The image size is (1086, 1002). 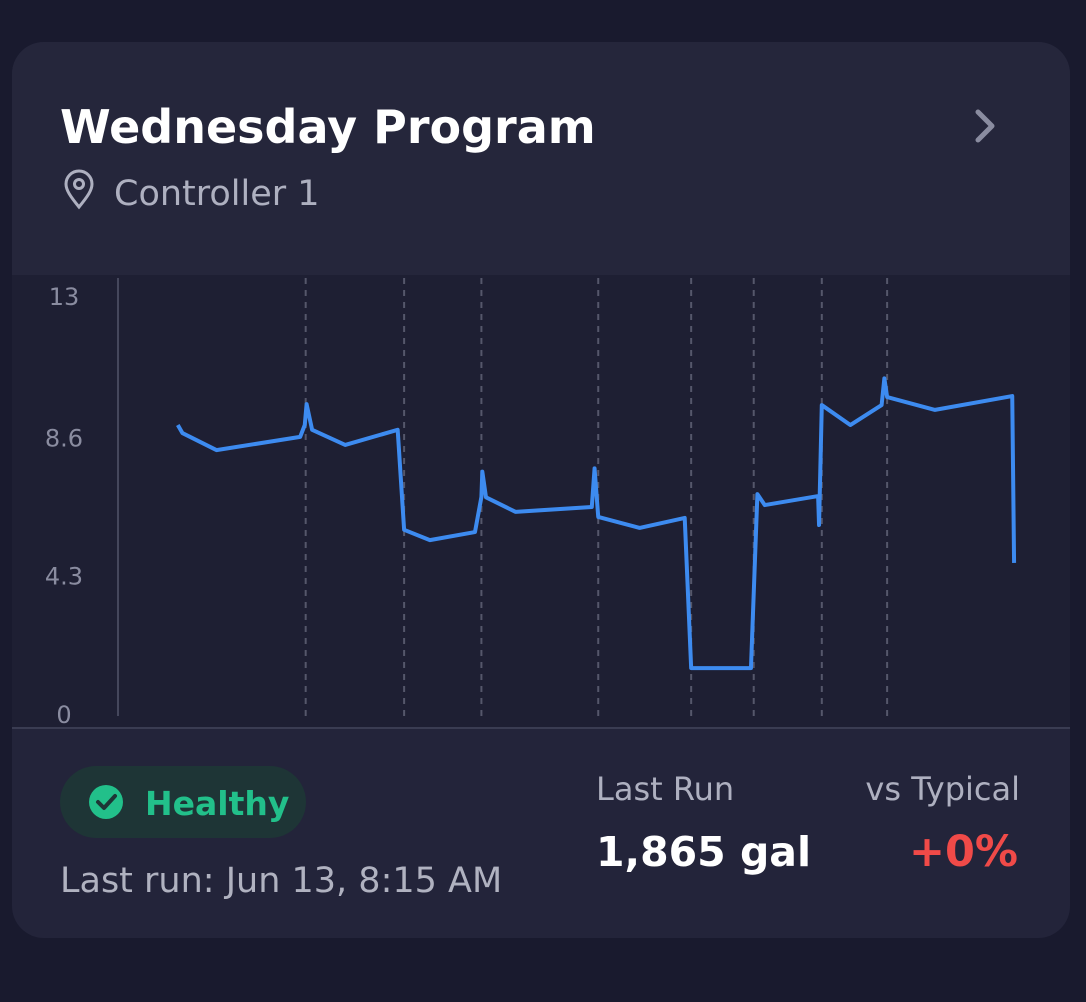 What do you see at coordinates (963, 852) in the screenshot?
I see `stat-value: +0%` at bounding box center [963, 852].